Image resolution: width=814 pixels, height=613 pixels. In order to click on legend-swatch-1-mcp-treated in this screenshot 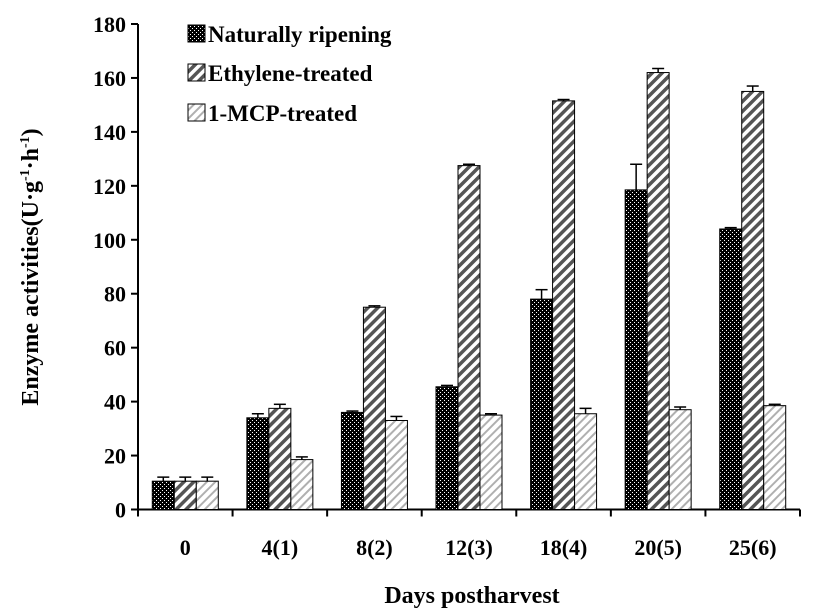, I will do `click(196, 112)`.